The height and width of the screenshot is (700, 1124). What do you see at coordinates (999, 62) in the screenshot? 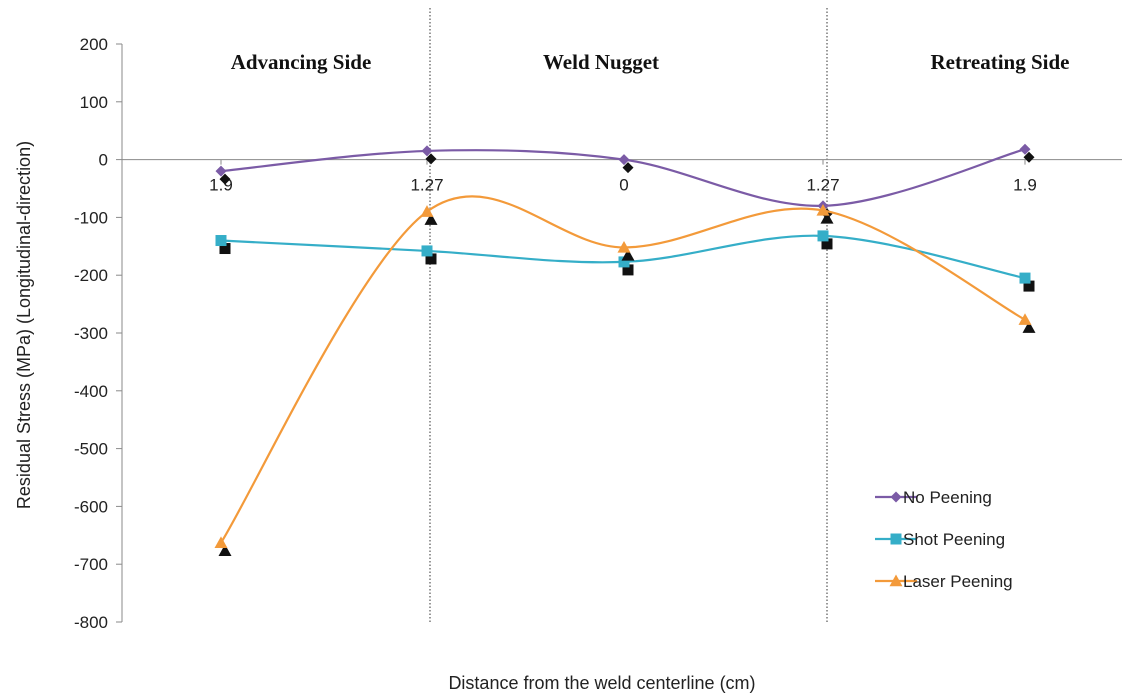
I see `region-label-3: Retreating Side` at bounding box center [999, 62].